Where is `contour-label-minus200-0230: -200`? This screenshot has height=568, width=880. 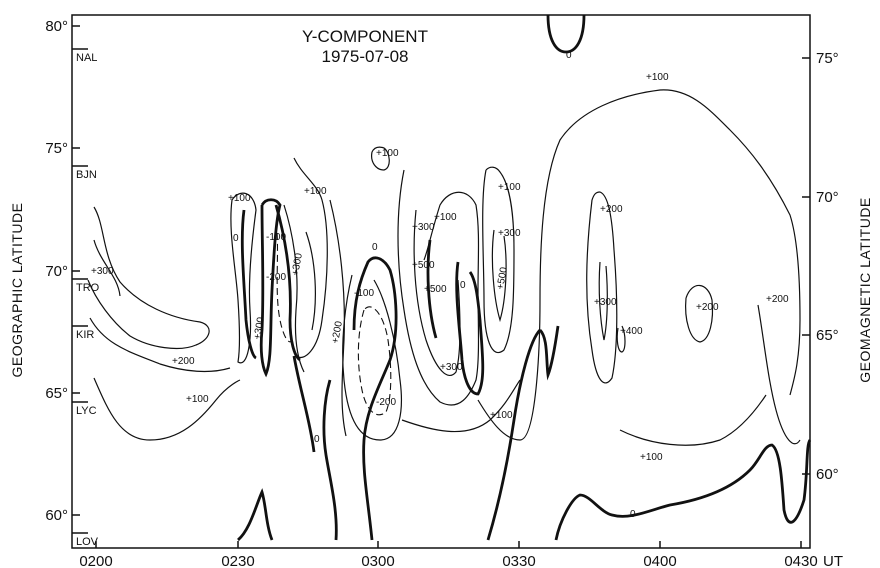
contour-label-minus200-0230: -200 is located at coordinates (276, 277).